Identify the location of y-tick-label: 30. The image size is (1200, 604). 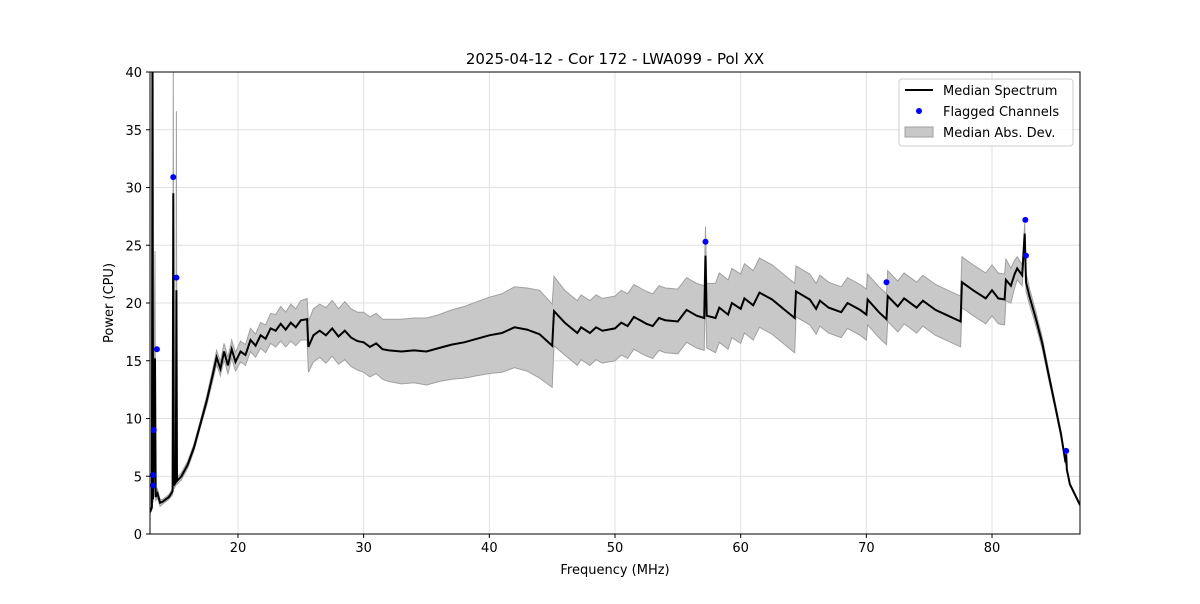
(133, 189).